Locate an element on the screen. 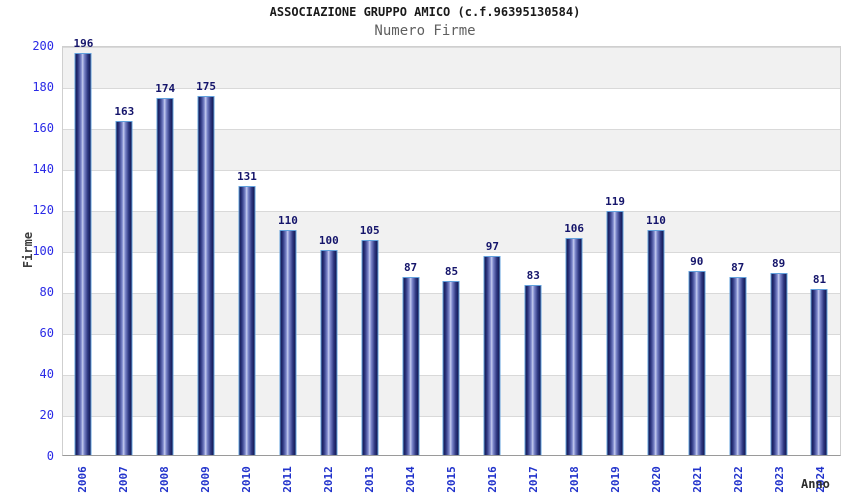 This screenshot has width=850, height=500. bar-slot-2020: 110 is located at coordinates (655, 251).